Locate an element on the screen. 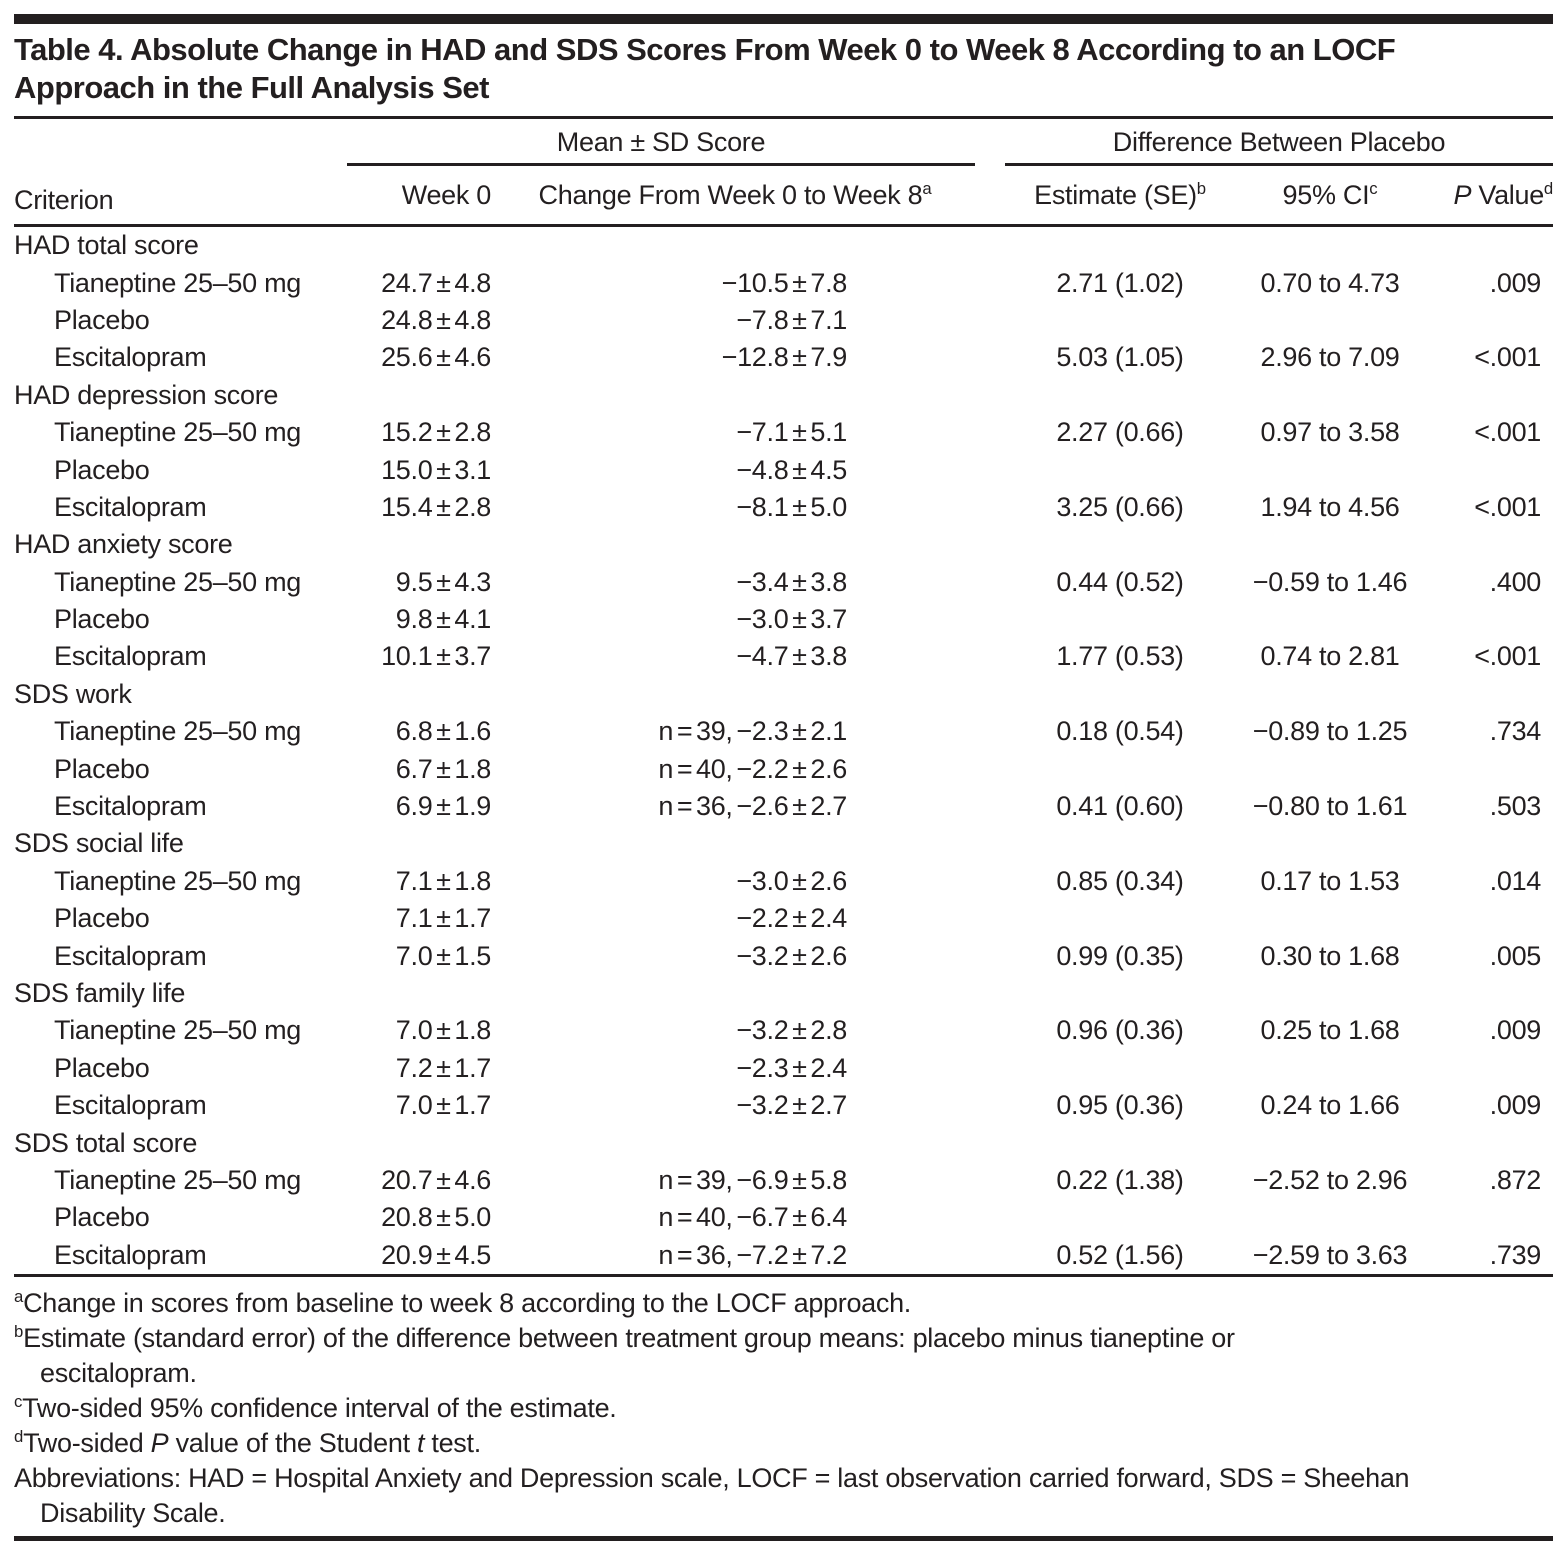 The height and width of the screenshot is (1543, 1565). week0-cell: 20.9 ± 4.5 is located at coordinates (436, 1254).